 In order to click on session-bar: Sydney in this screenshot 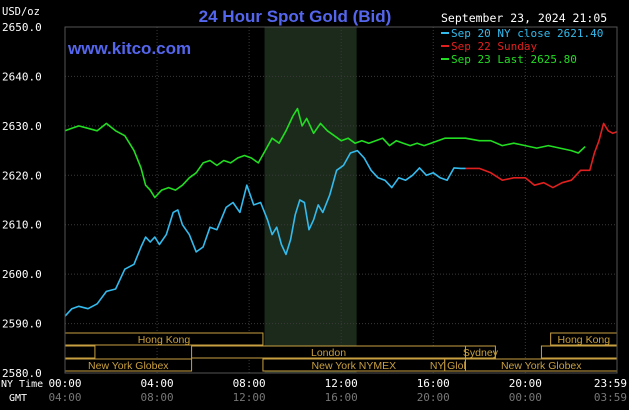, I will do `click(481, 352)`.